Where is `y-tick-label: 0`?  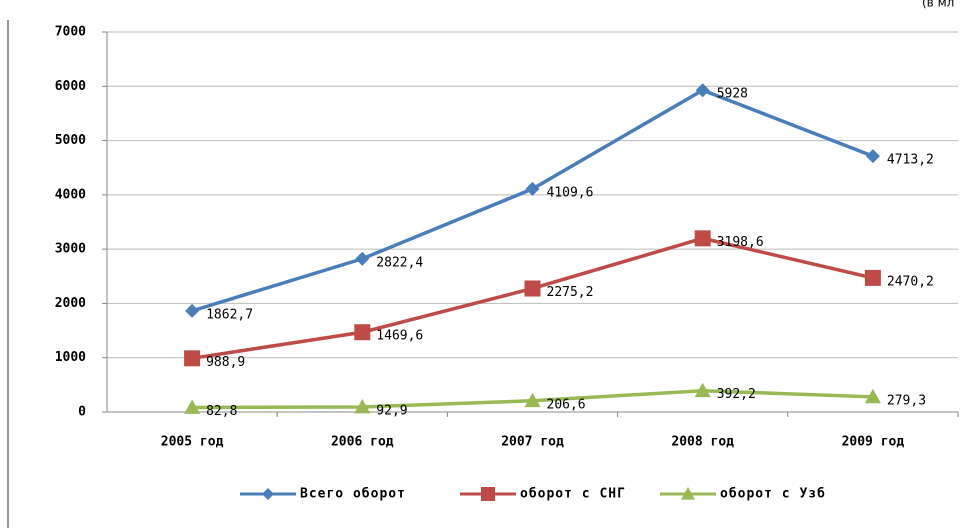
y-tick-label: 0 is located at coordinates (82, 412).